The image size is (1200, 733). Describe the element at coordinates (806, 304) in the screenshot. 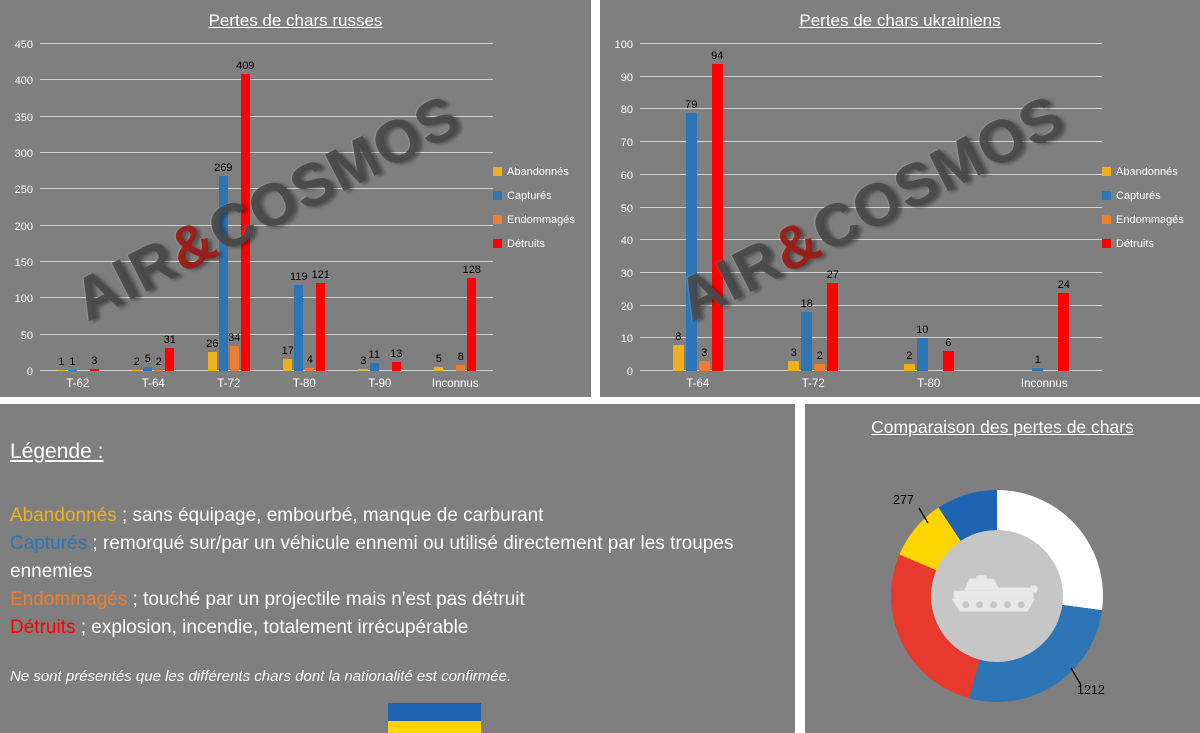

I see `bar-value-label: 18` at that location.